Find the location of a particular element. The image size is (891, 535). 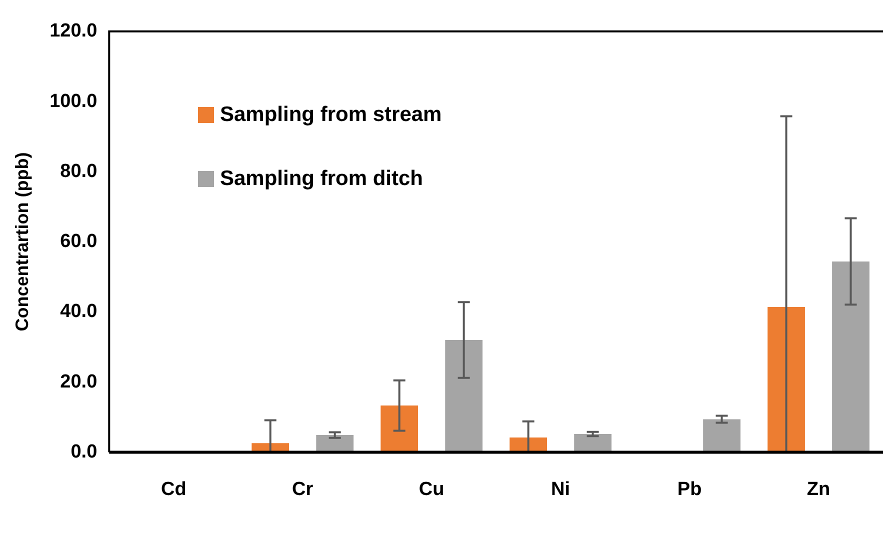

y-tick-label: 80.0 is located at coordinates (79, 171).